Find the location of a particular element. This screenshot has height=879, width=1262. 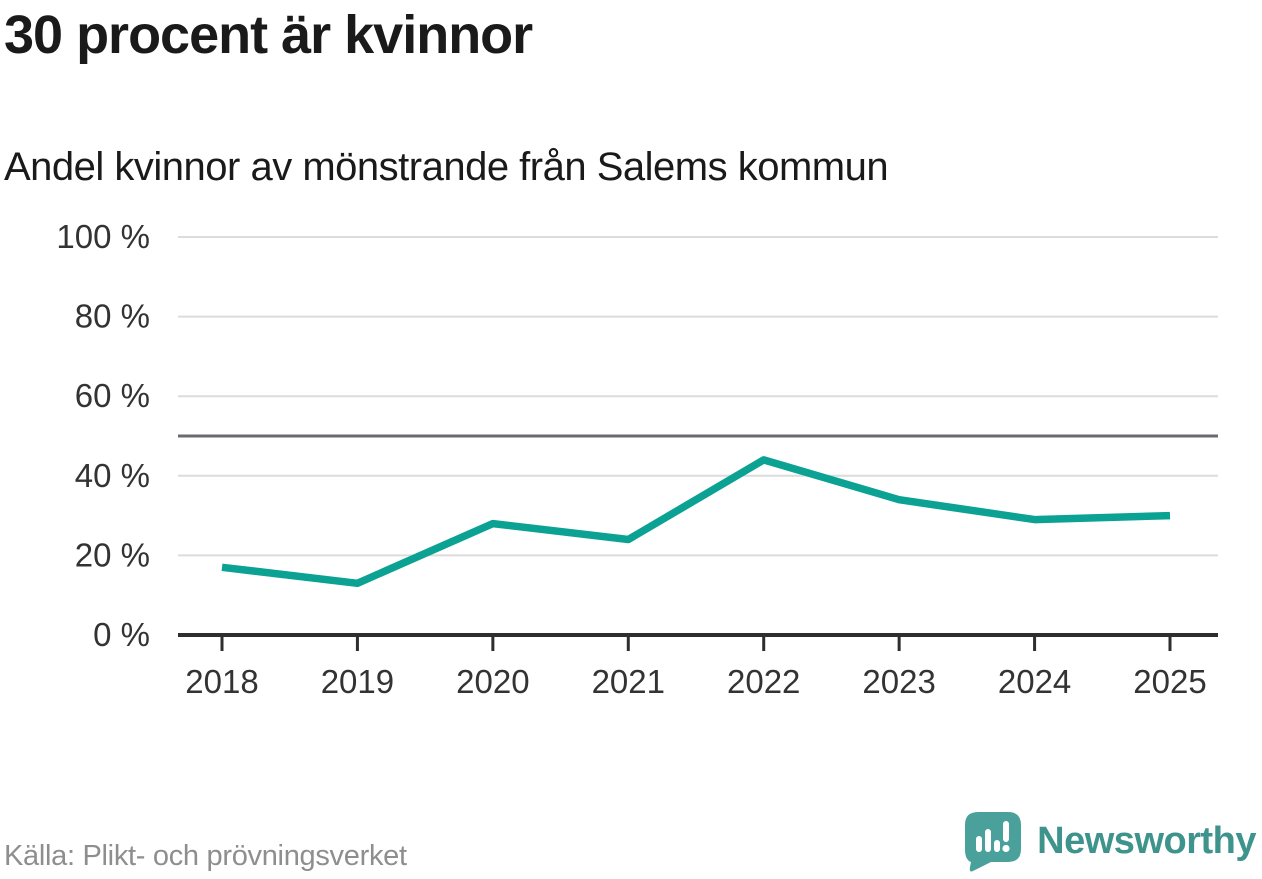

y-axis-label: 0 % is located at coordinates (121, 634).